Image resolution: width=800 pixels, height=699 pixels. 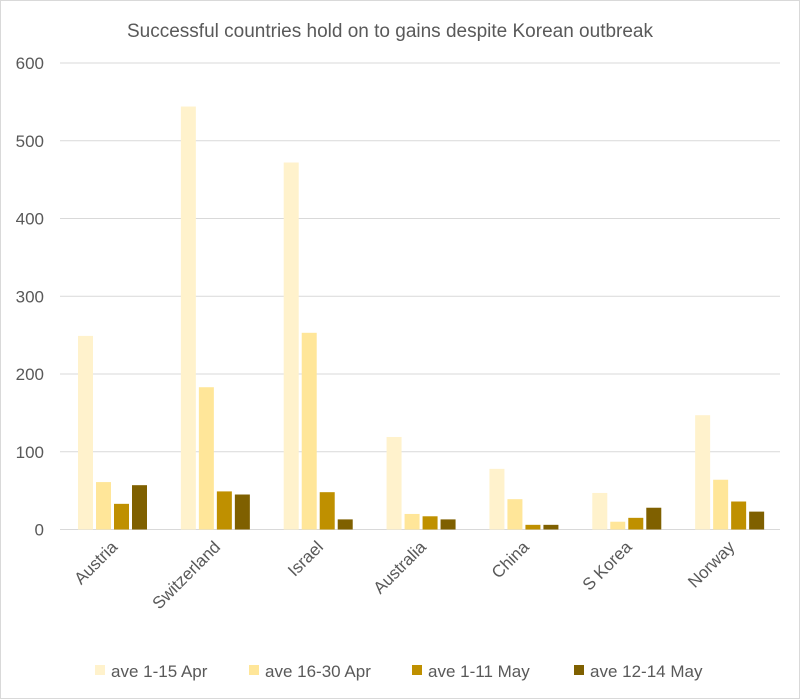 I want to click on x-tick-label: Israel, so click(x=305, y=558).